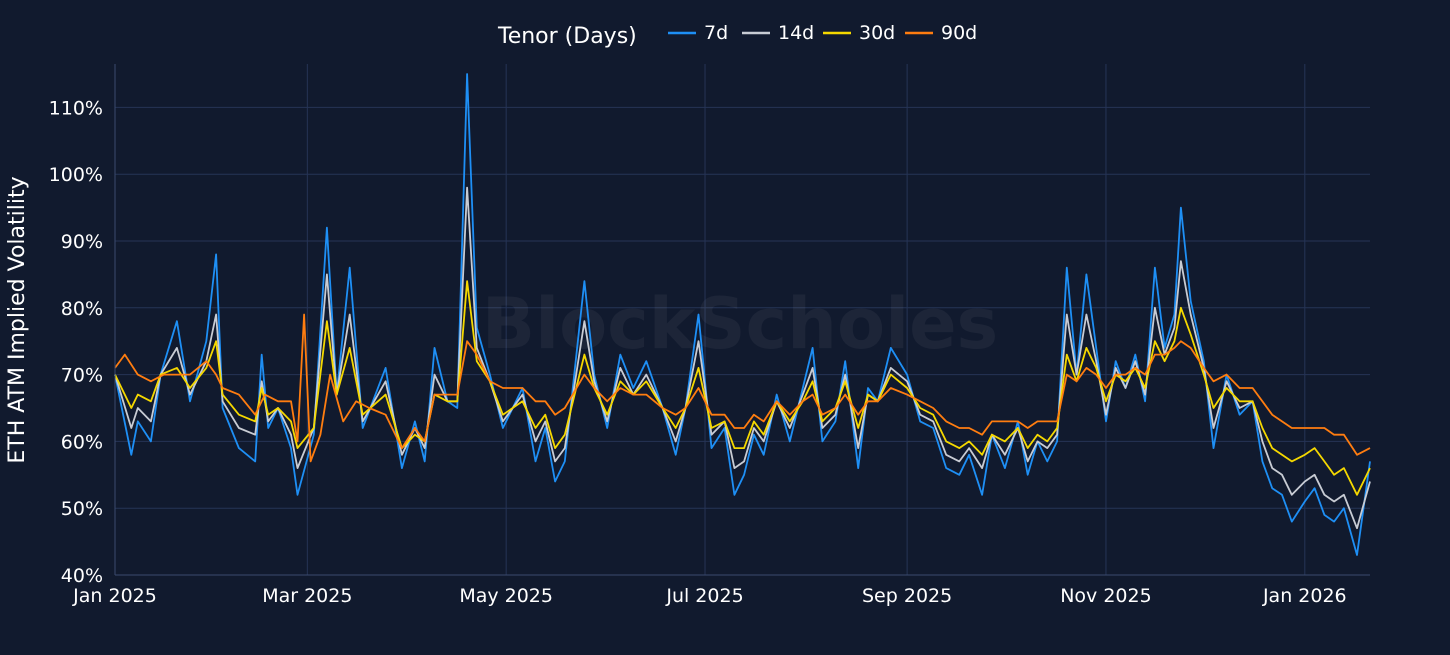 Image resolution: width=1450 pixels, height=655 pixels. I want to click on legend-title: Tenor (Days), so click(567, 36).